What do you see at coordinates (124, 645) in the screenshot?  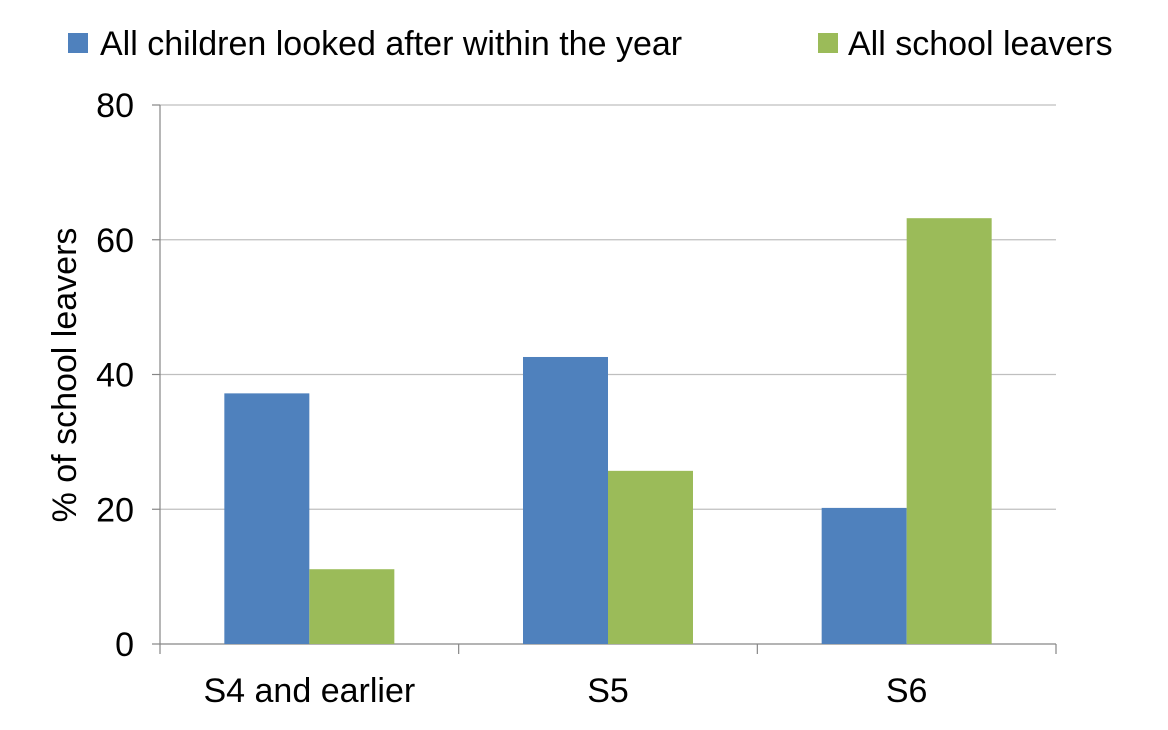 I see `y-tick-label: 0` at bounding box center [124, 645].